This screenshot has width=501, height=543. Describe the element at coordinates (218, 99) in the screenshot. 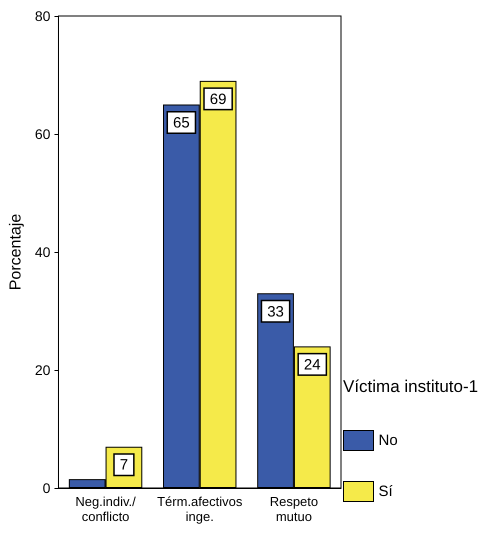

I see `data-label: 69` at that location.